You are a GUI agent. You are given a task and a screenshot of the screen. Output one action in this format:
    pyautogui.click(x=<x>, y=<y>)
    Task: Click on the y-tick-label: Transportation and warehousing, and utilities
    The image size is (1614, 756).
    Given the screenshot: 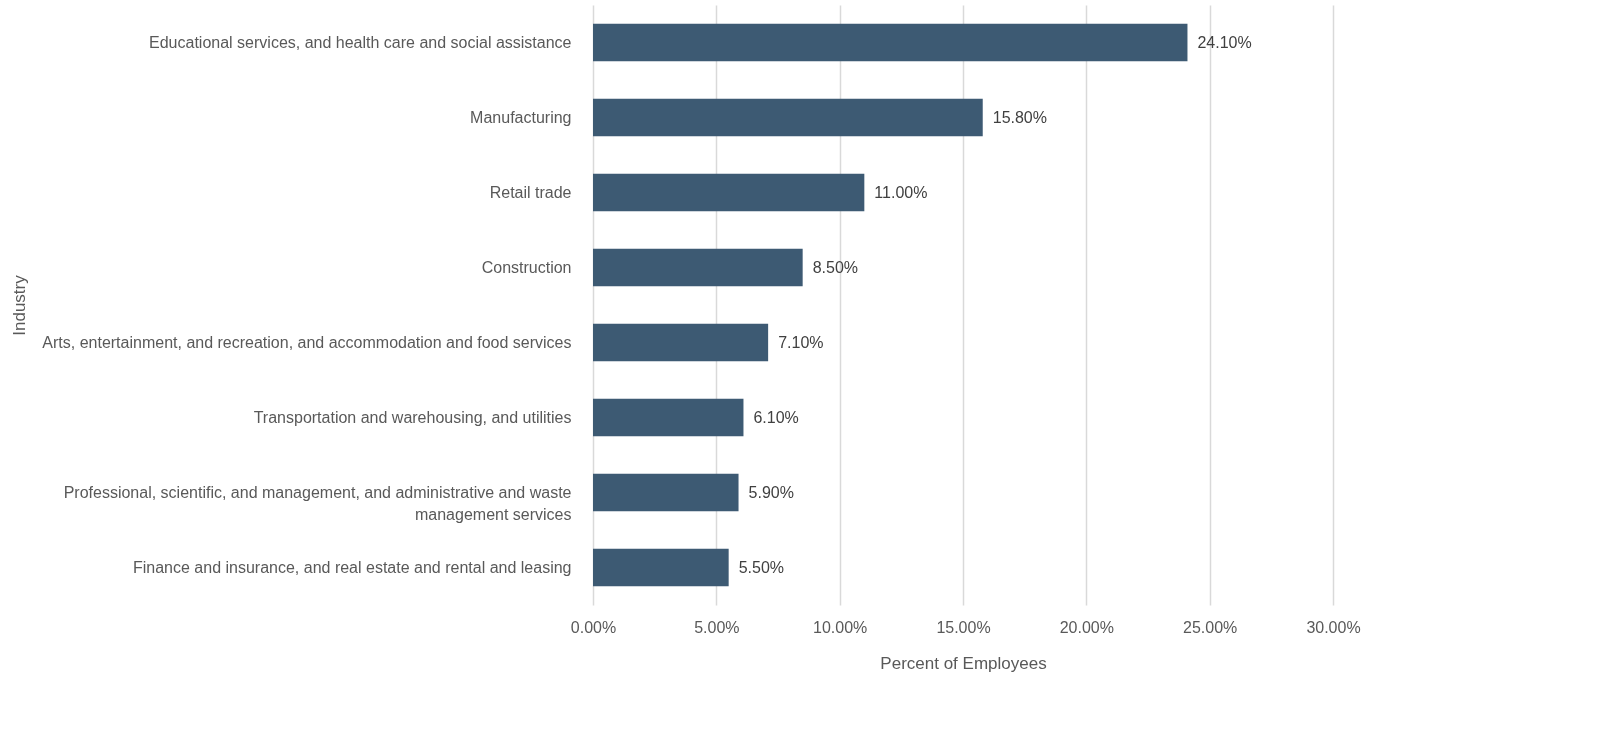 What is the action you would take?
    pyautogui.click(x=412, y=417)
    